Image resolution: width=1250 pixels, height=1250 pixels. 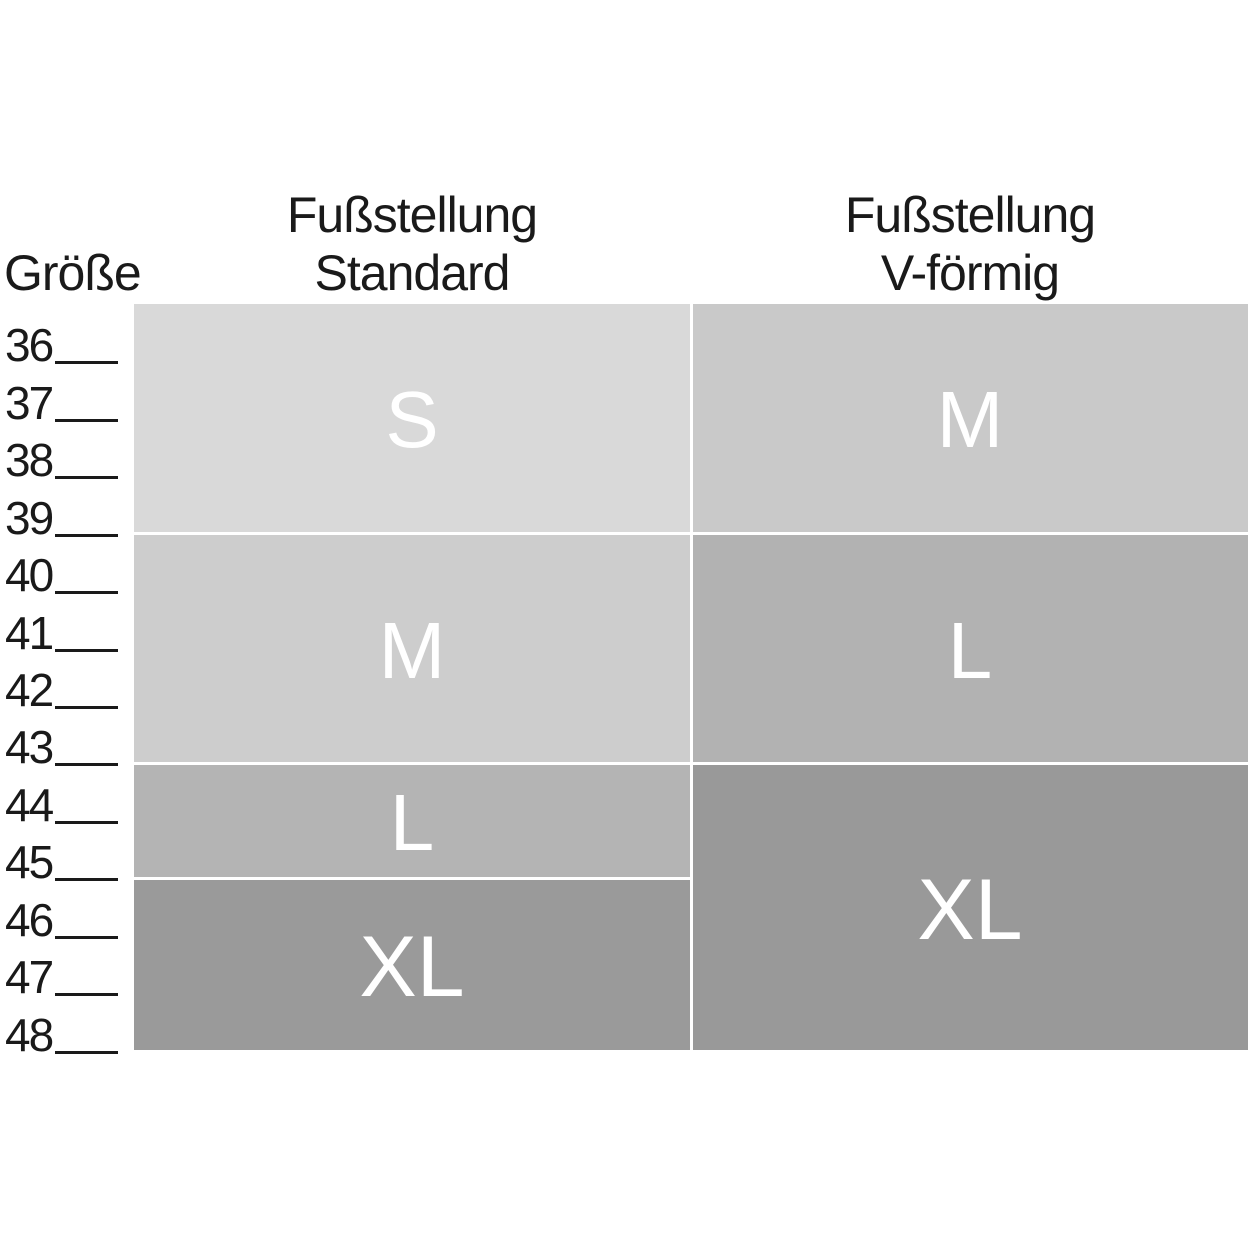 I want to click on size-number-44: 44, so click(x=29, y=804).